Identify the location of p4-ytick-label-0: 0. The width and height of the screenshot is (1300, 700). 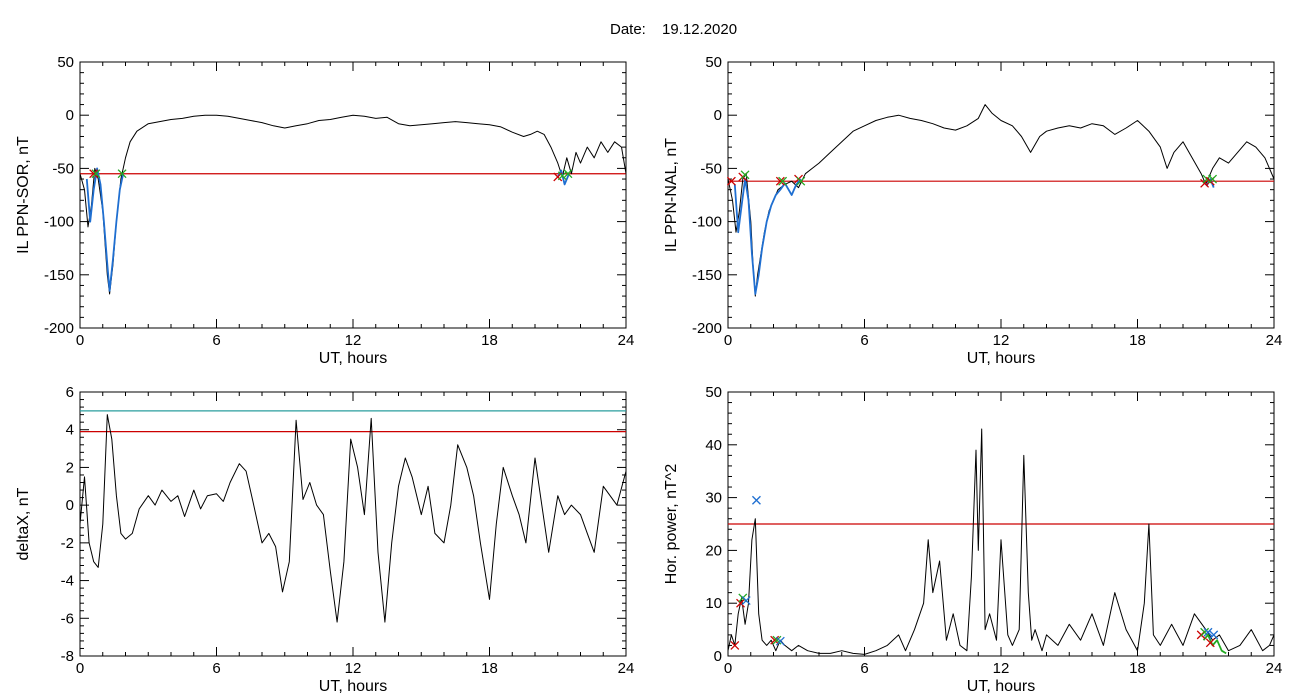
(718, 656).